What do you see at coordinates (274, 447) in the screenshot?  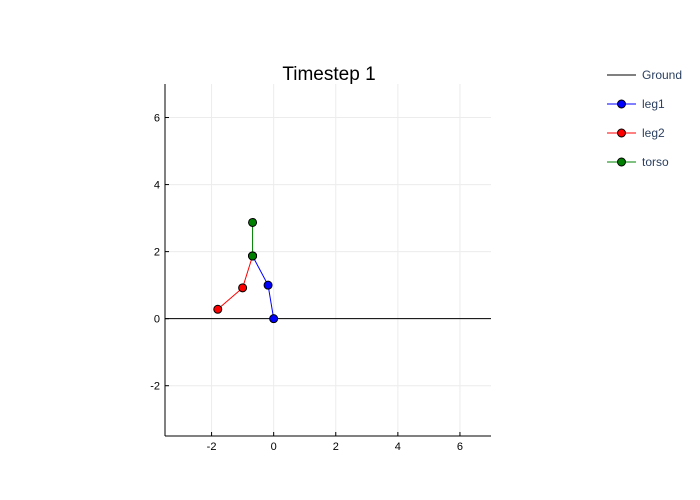 I see `x-tick-label: 0` at bounding box center [274, 447].